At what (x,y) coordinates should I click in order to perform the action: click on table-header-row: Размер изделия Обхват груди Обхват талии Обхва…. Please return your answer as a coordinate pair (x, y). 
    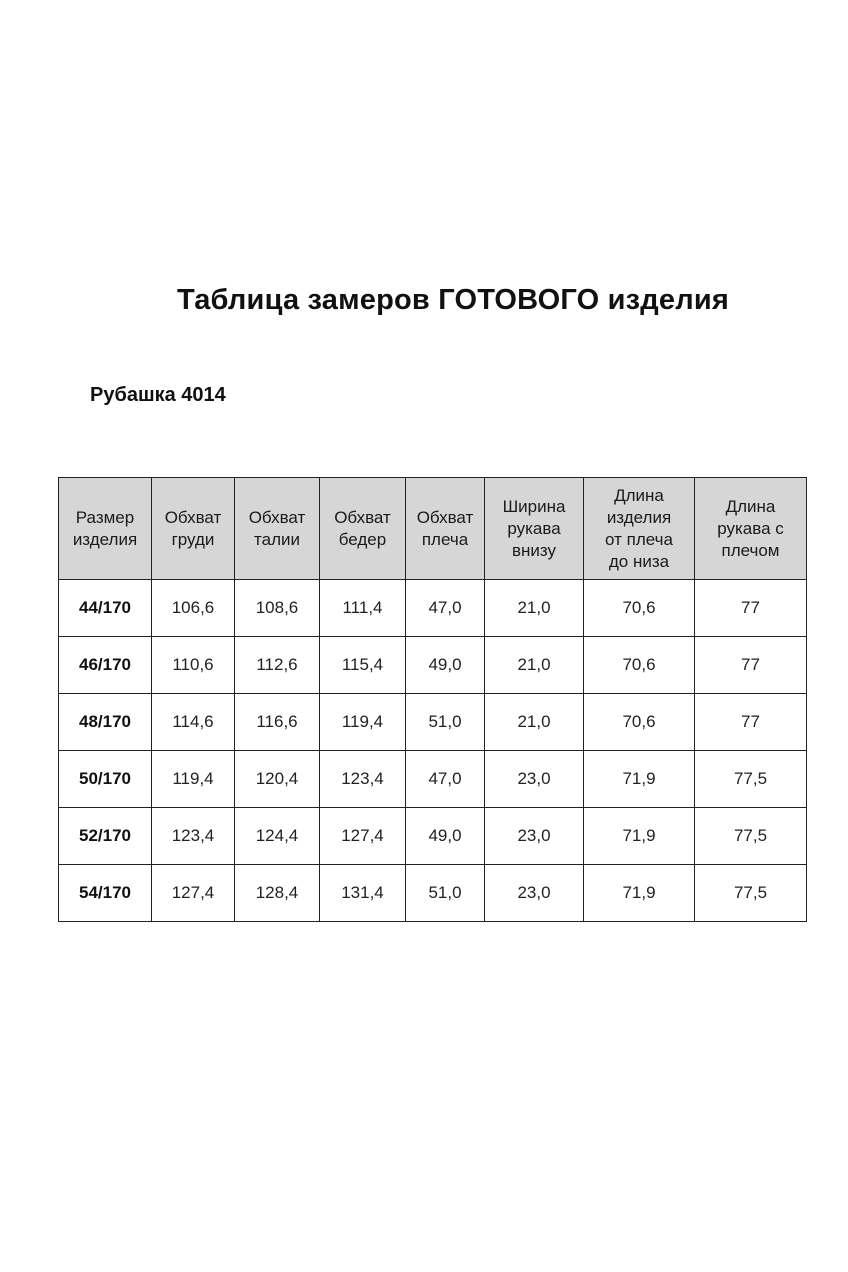
    Looking at the image, I should click on (432, 528).